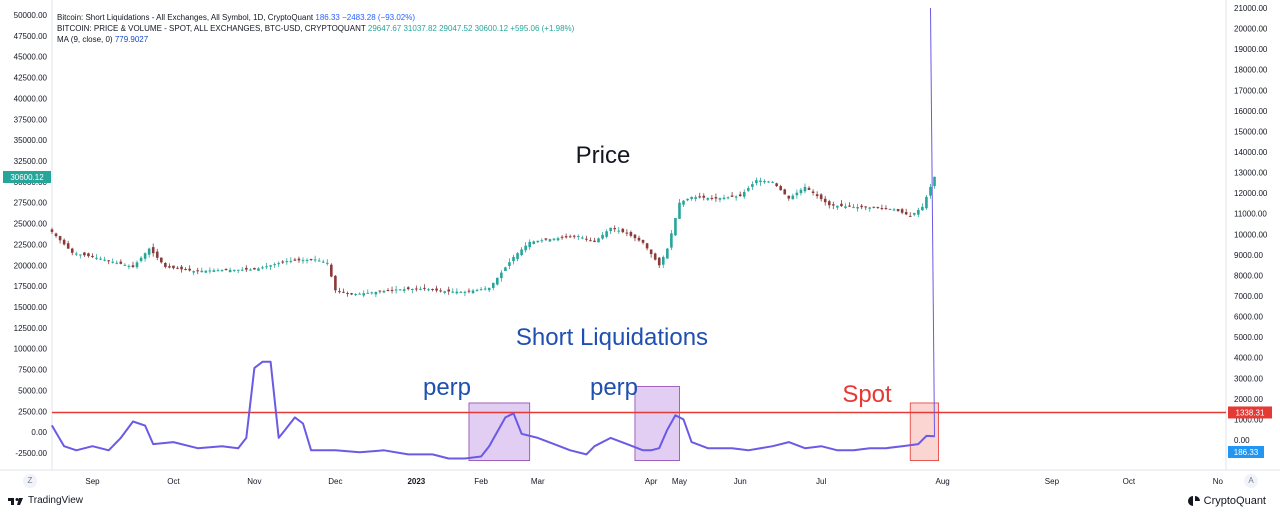 This screenshot has width=1280, height=513. I want to click on price-last-badge: 30600.12, so click(27, 177).